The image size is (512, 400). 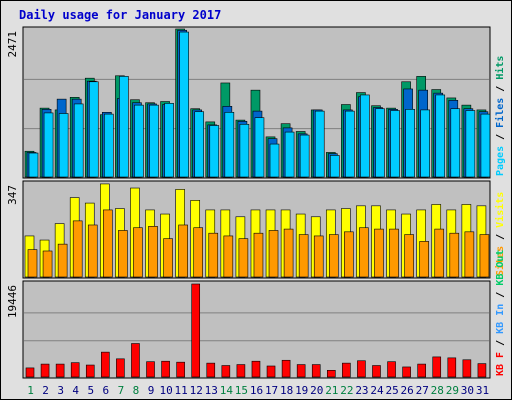 What do you see at coordinates (227, 390) in the screenshot?
I see `x-tick-label: 14` at bounding box center [227, 390].